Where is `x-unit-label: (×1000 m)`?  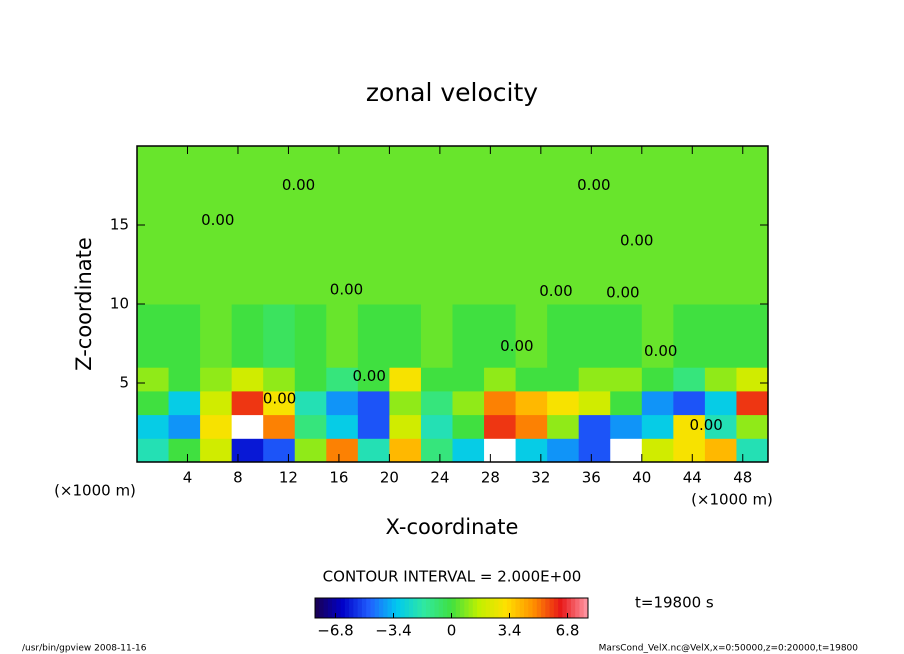
x-unit-label: (×1000 m) is located at coordinates (95, 491).